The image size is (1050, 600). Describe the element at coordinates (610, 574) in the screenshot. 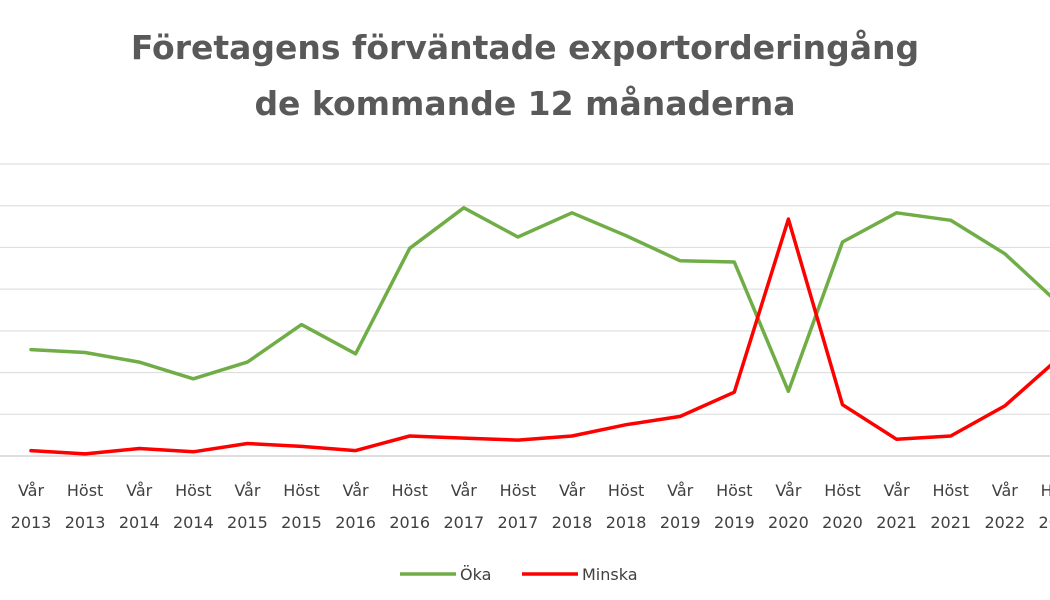

I see `legend-label-minska: Minska` at that location.